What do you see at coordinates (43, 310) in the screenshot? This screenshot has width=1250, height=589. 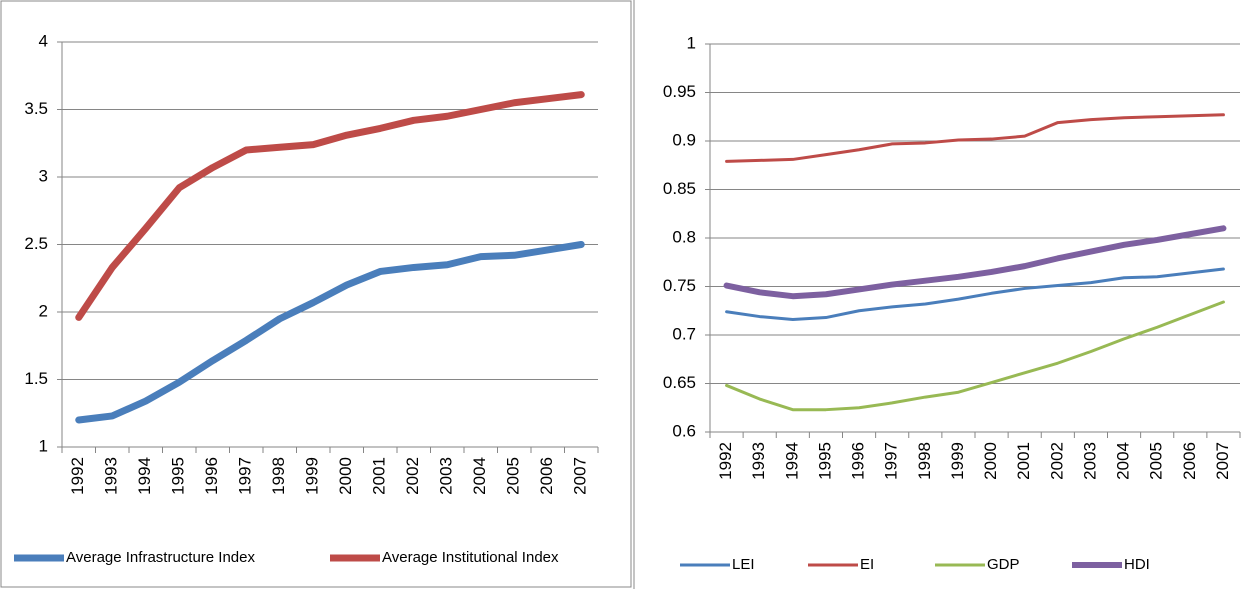 I see `y-tick-label: 2` at bounding box center [43, 310].